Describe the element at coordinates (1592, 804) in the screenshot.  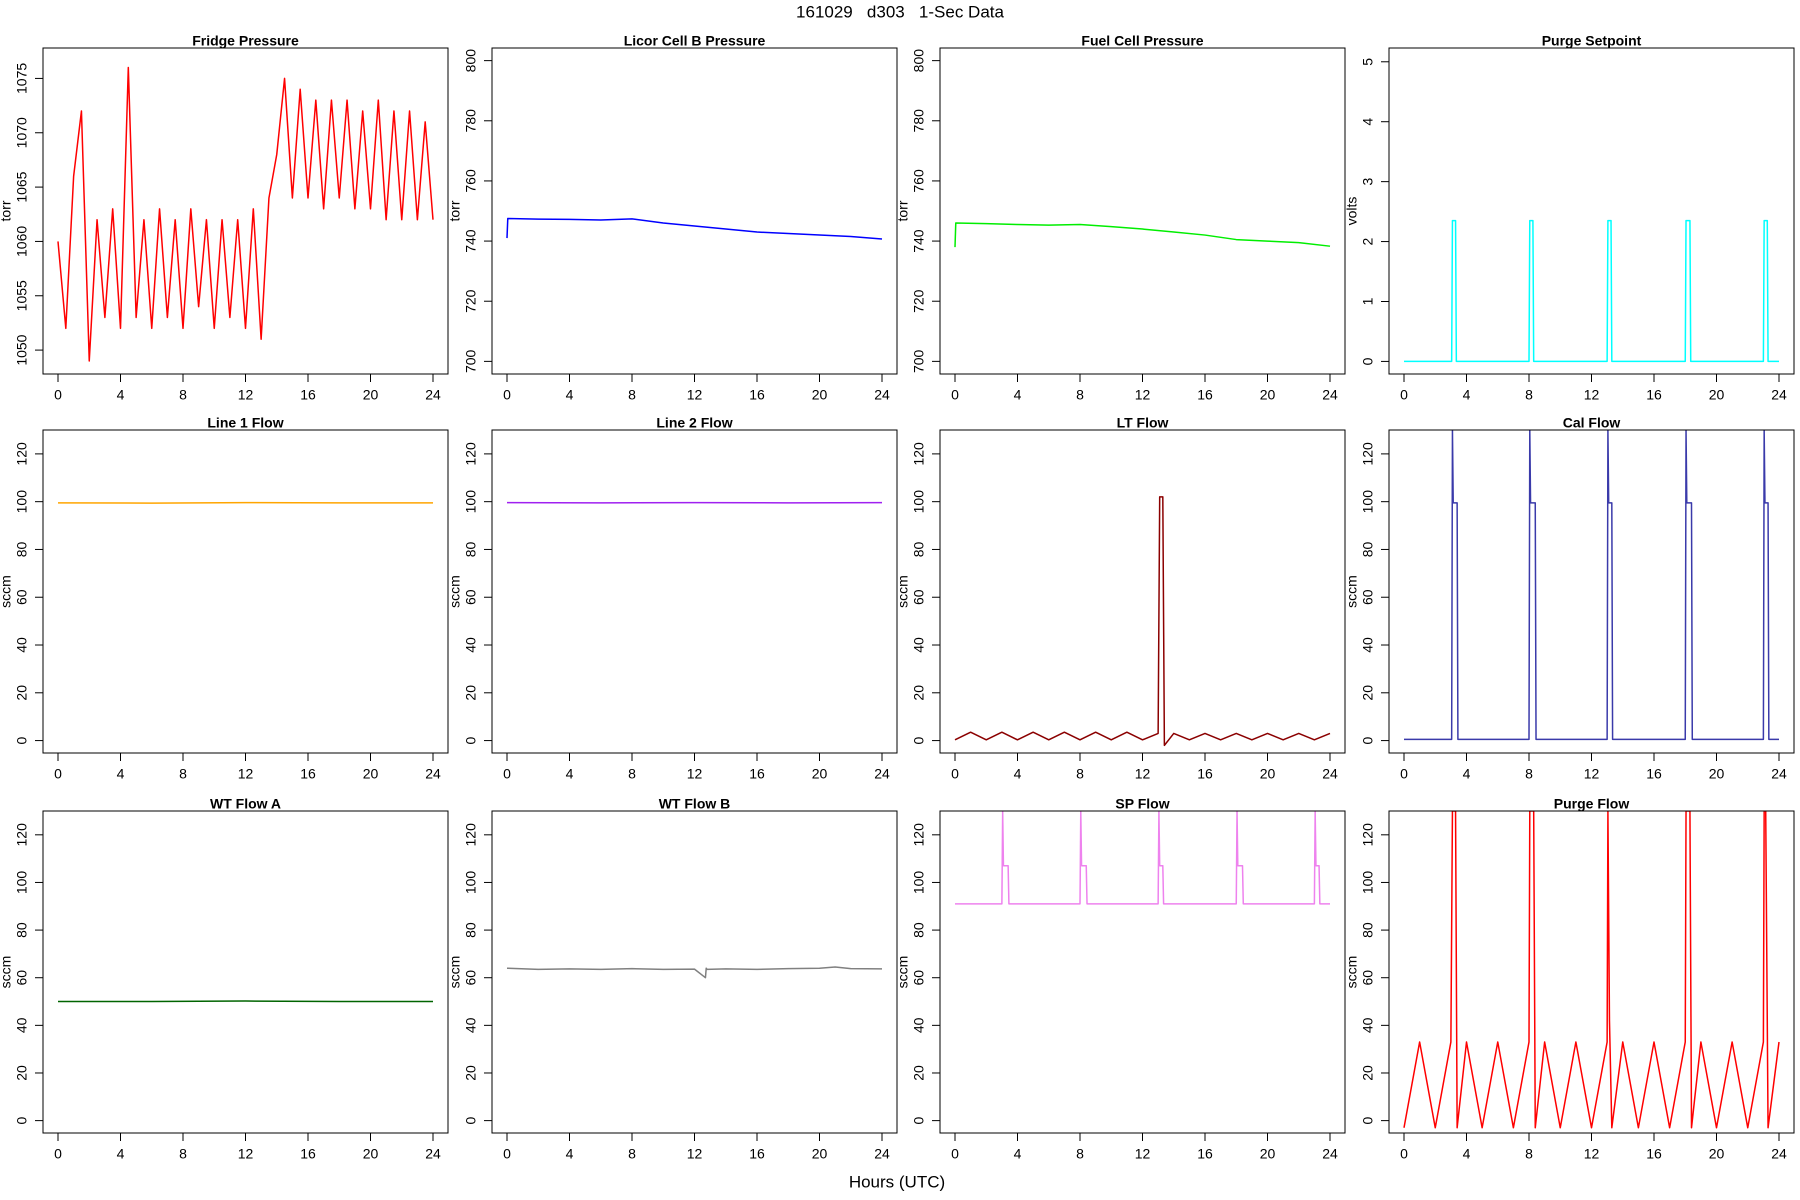
I see `panel-title: Purge Flow` at that location.